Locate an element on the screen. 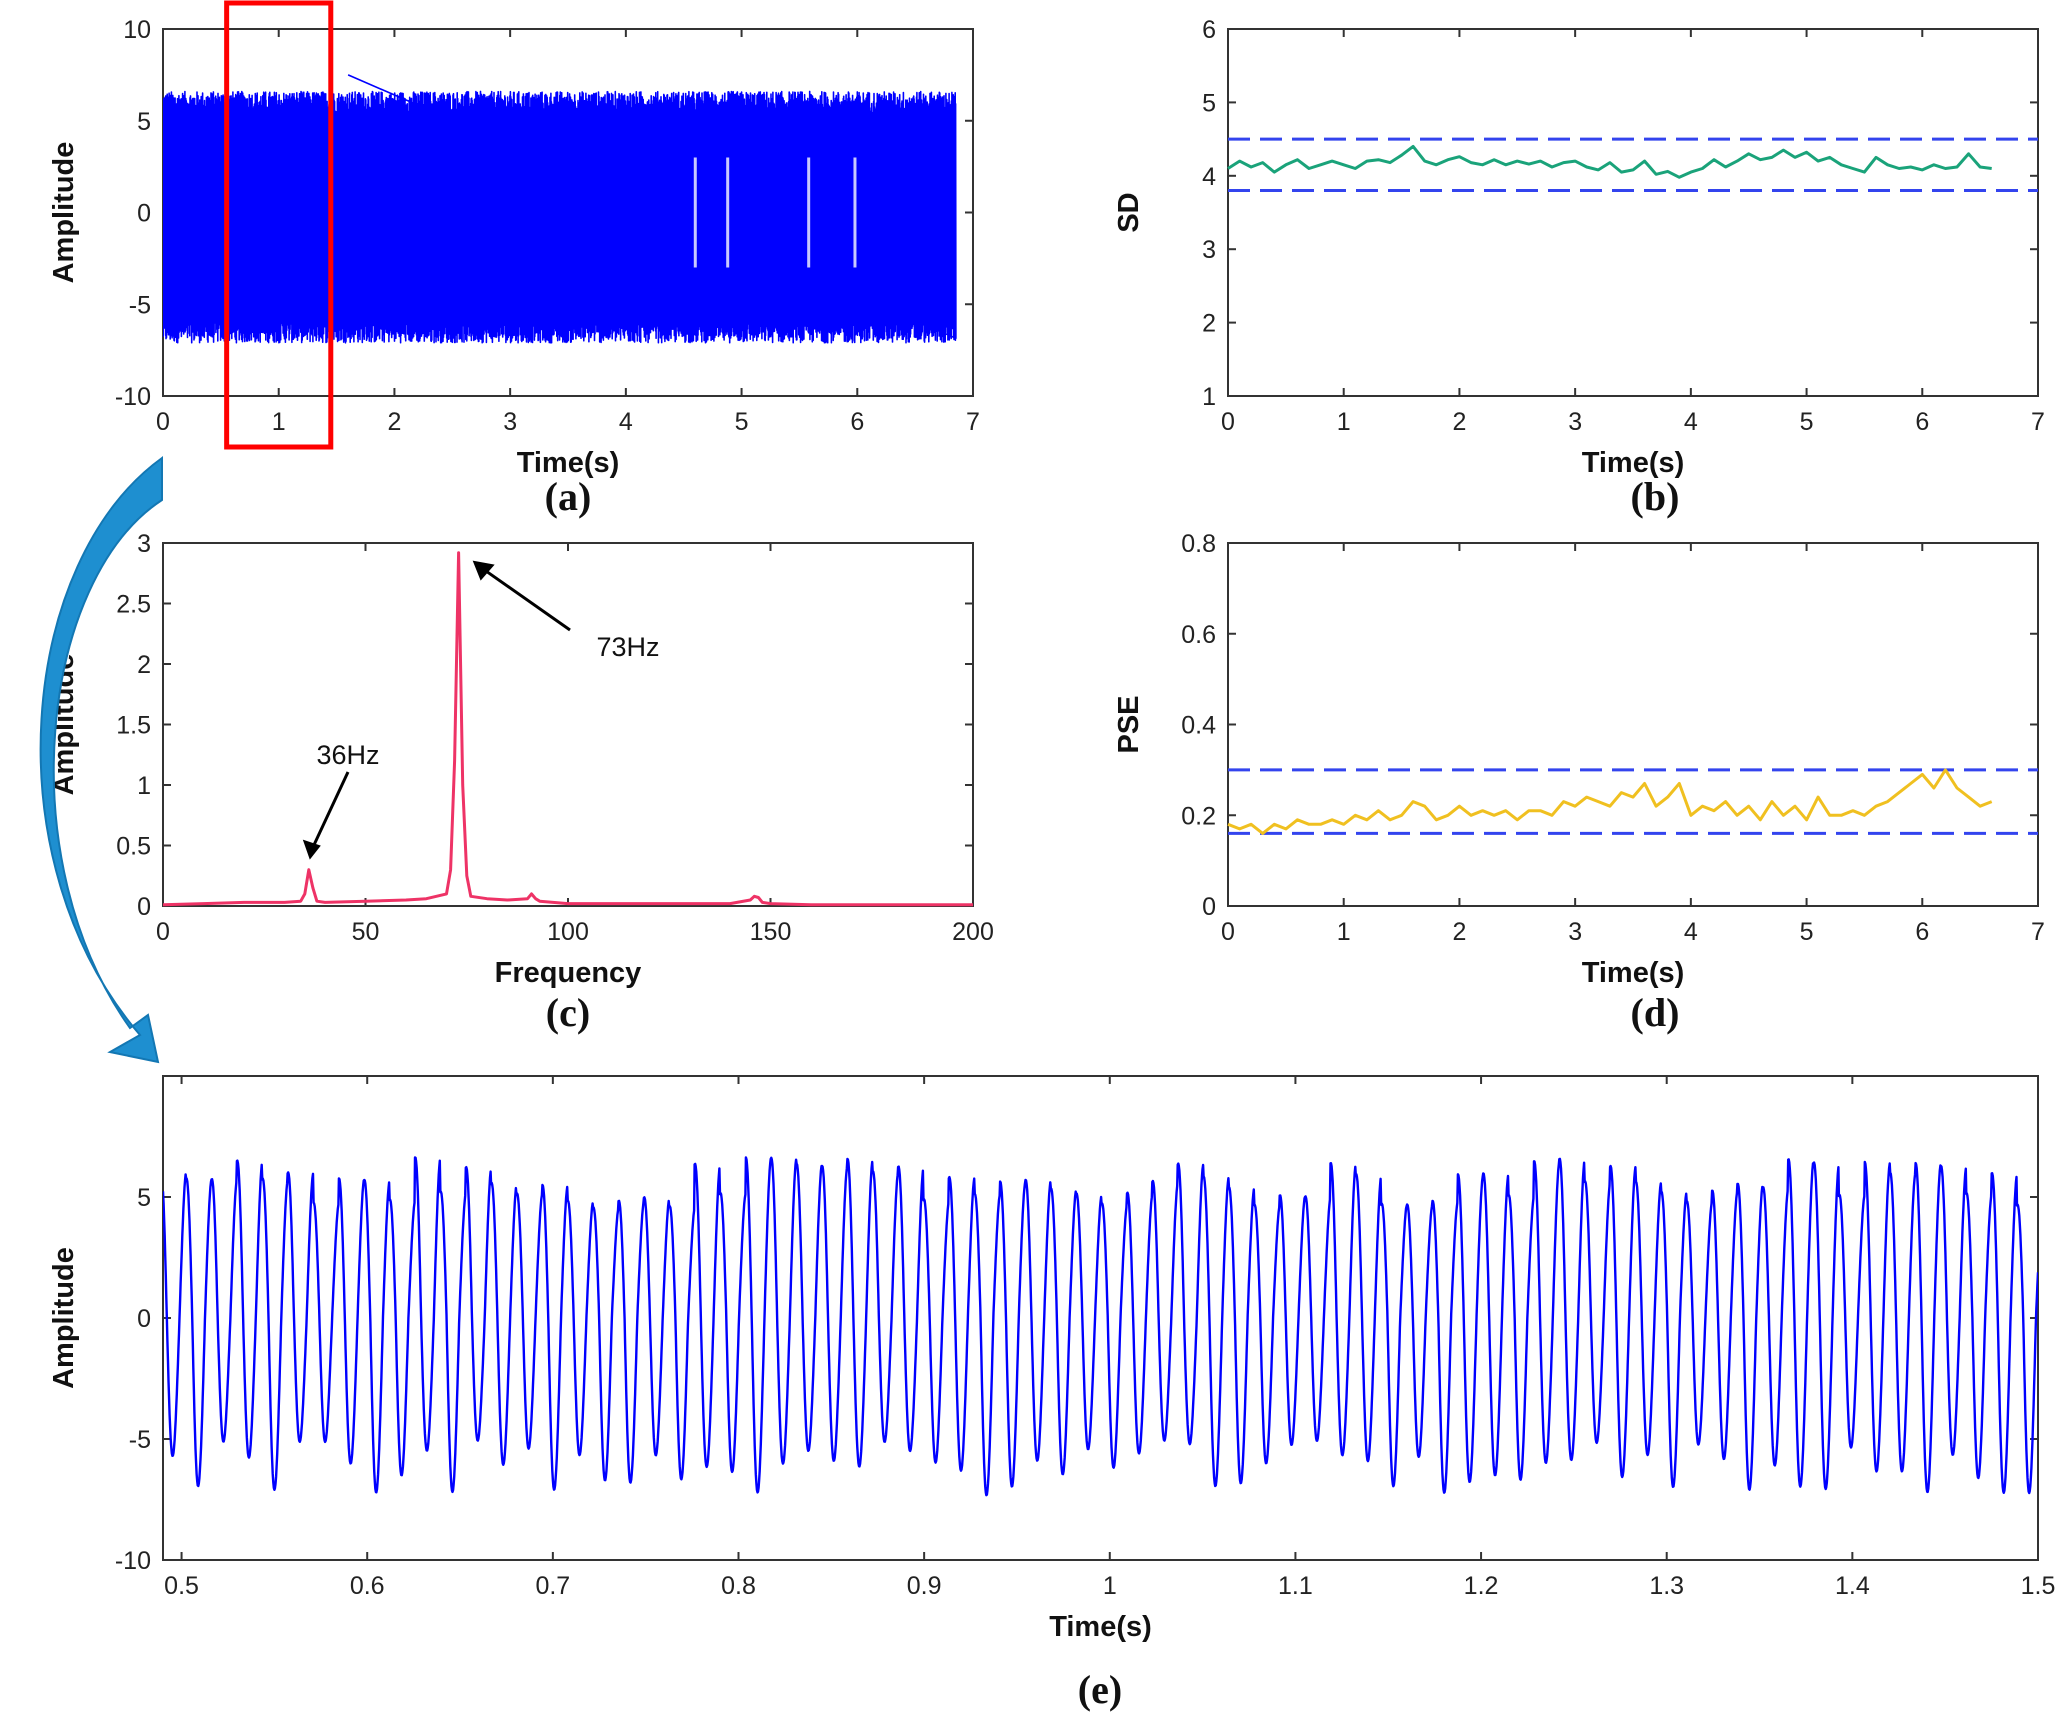 The image size is (2058, 1721). x-tick-label: 0.5 is located at coordinates (181, 1586).